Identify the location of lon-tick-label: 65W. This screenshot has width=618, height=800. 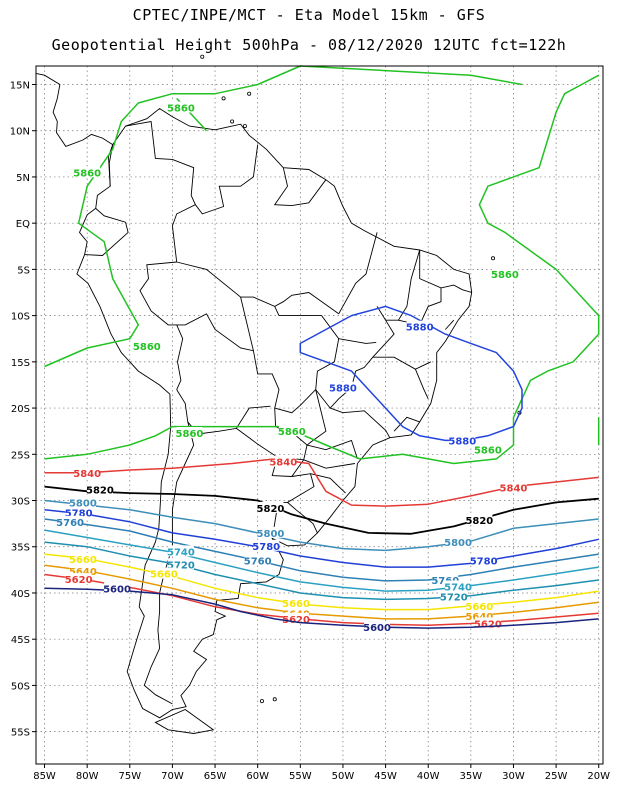
(215, 776).